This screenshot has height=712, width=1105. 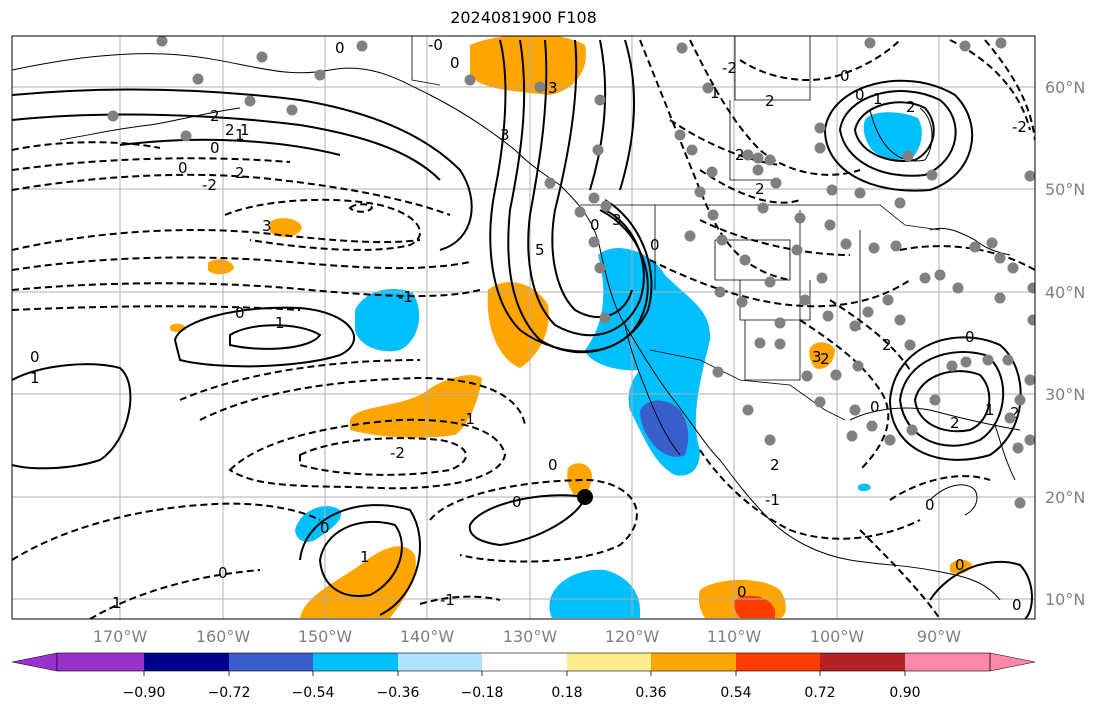 I want to click on cyan-area-hudson, so click(x=892, y=136).